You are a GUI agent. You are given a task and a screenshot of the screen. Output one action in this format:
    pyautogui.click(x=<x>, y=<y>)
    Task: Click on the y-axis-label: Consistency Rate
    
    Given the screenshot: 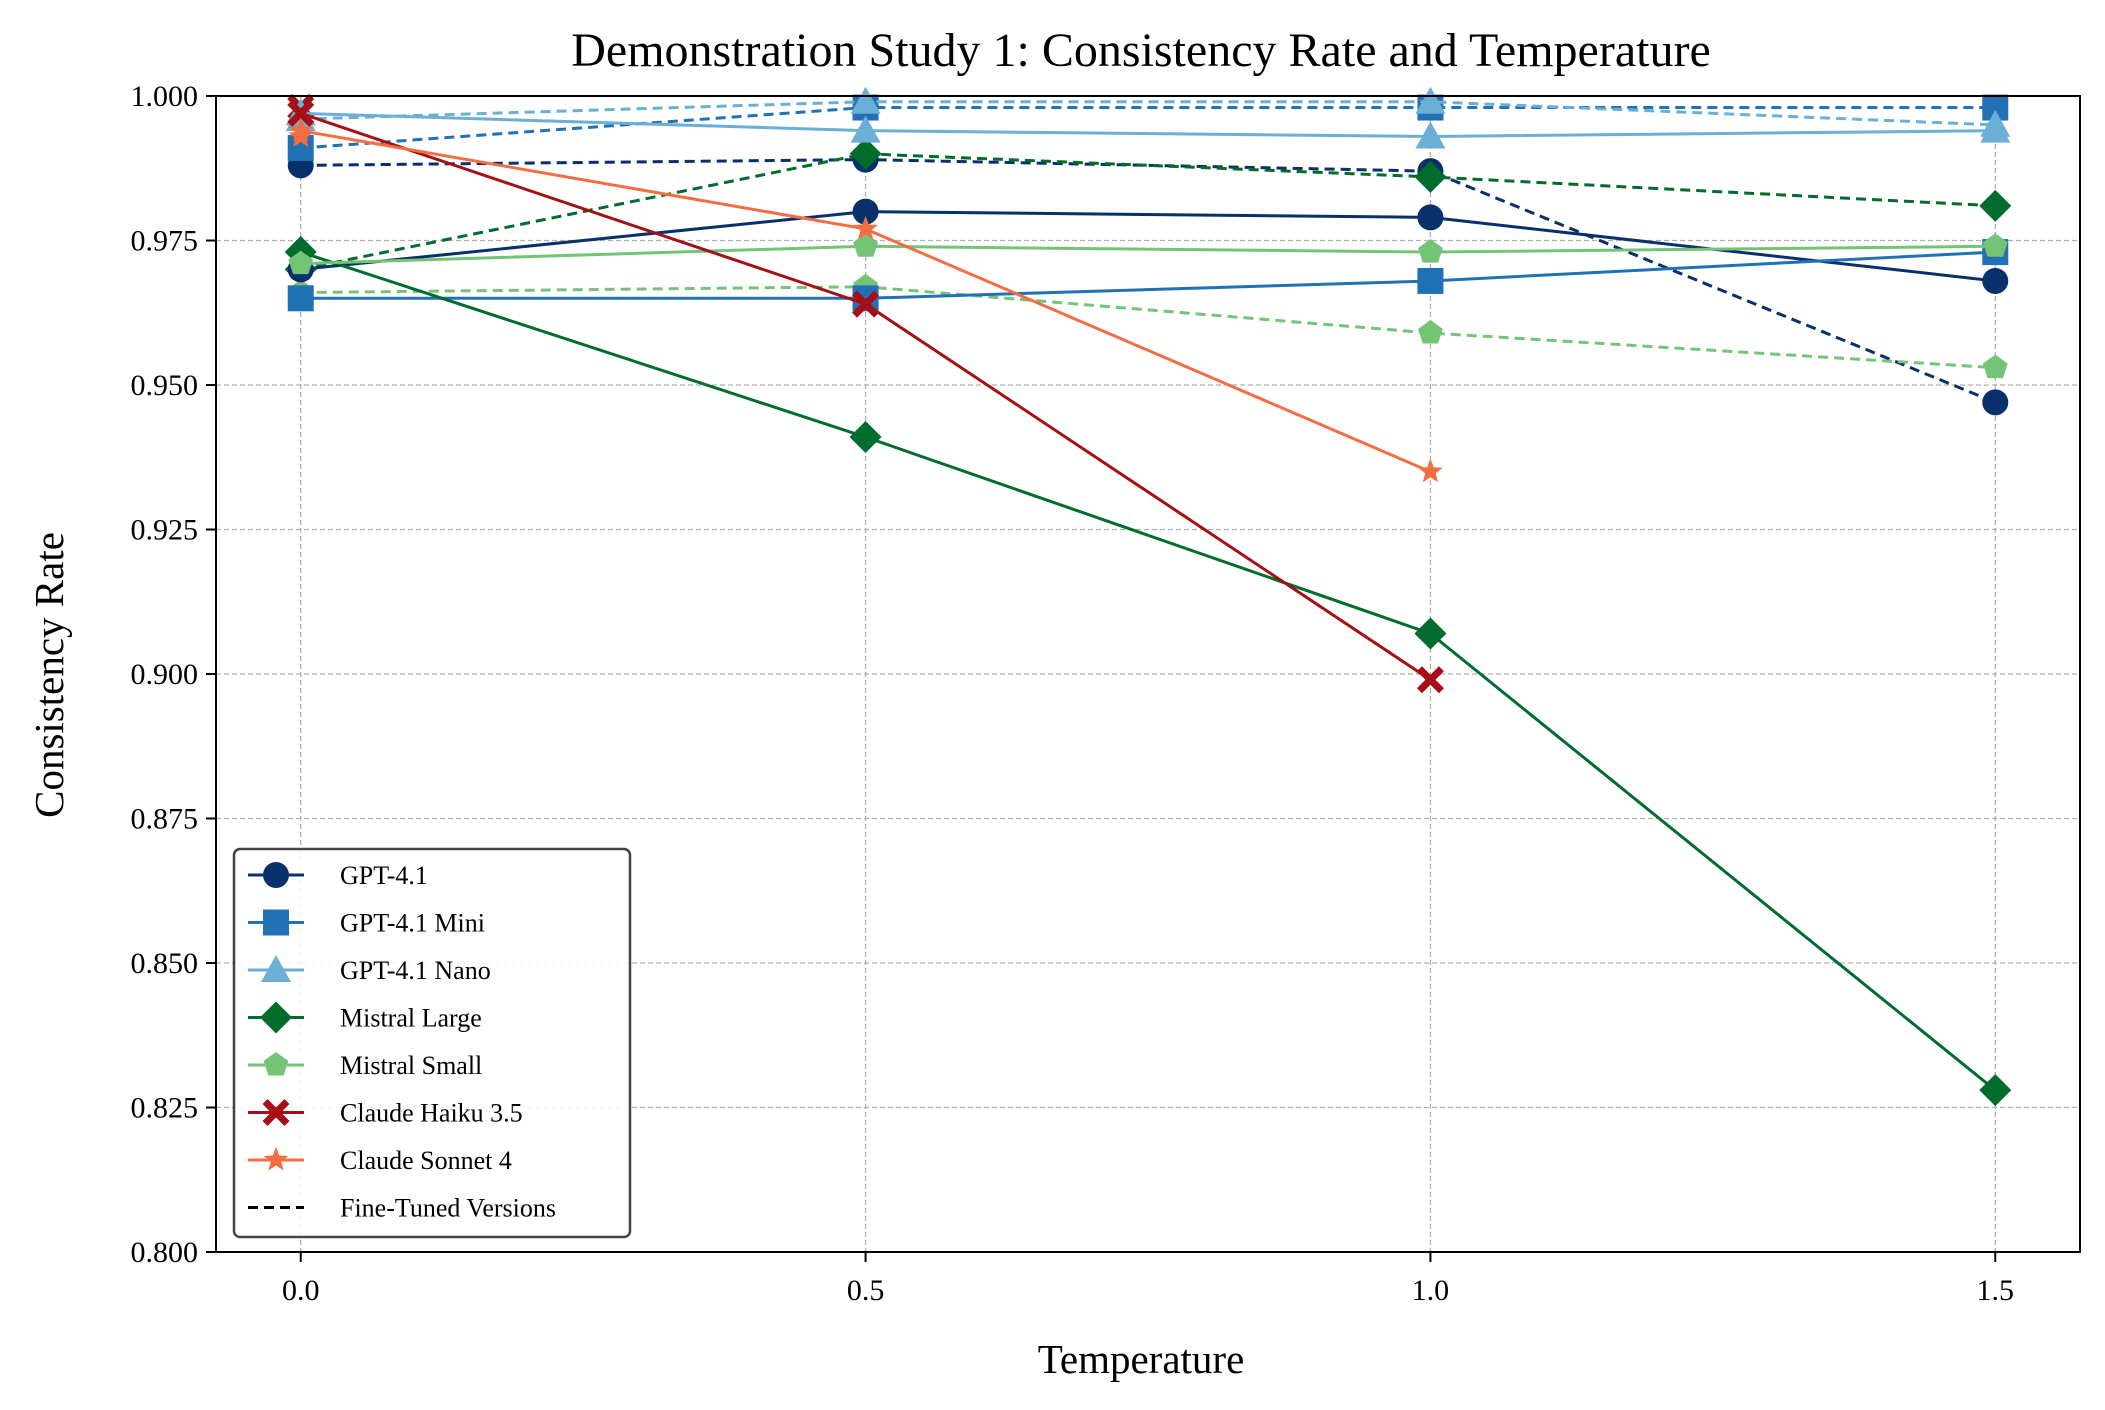 What is the action you would take?
    pyautogui.click(x=49, y=675)
    